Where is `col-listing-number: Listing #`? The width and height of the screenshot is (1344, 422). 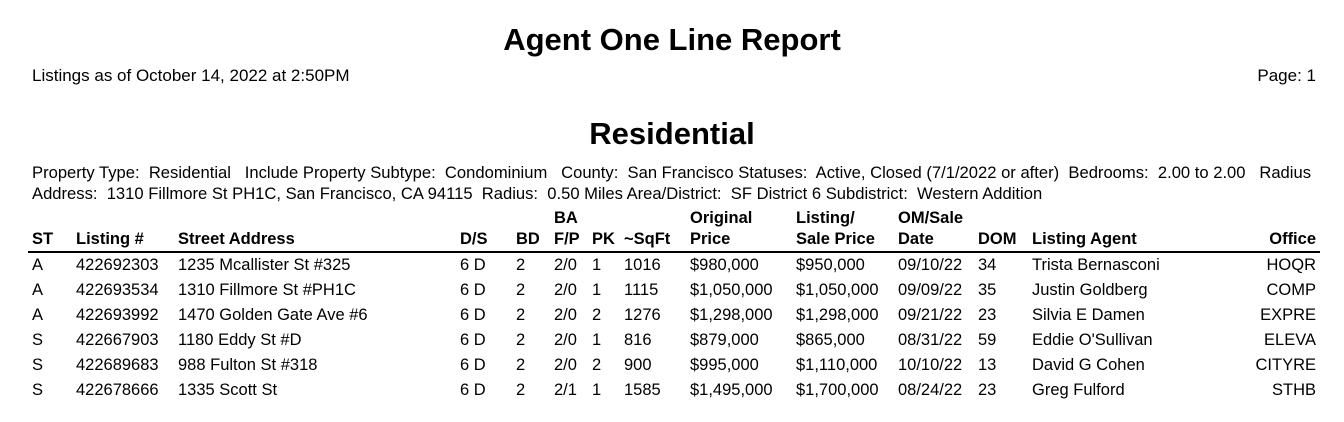
col-listing-number: Listing # is located at coordinates (123, 230).